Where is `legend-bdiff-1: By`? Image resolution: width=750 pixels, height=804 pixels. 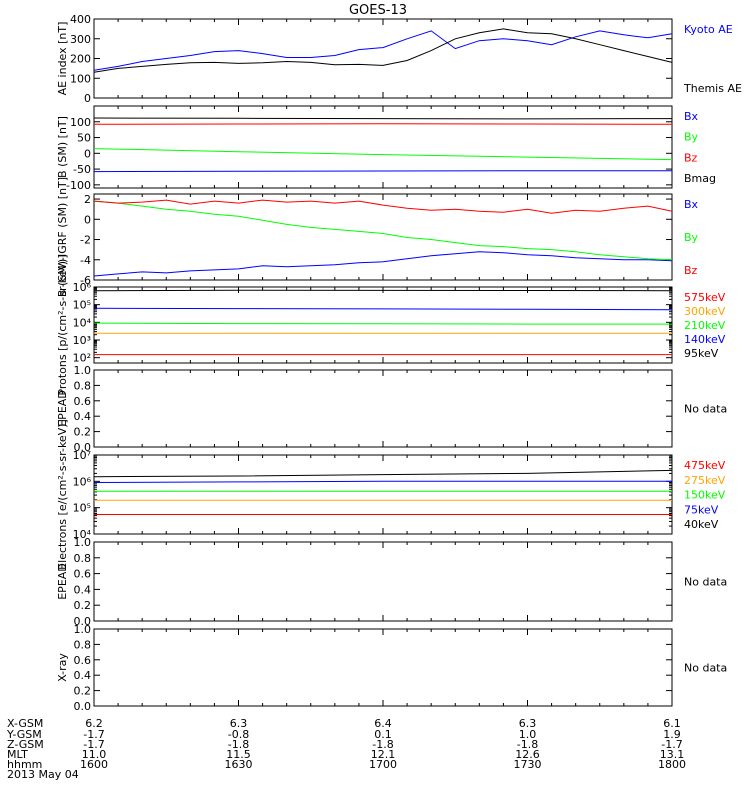 legend-bdiff-1: By is located at coordinates (691, 237).